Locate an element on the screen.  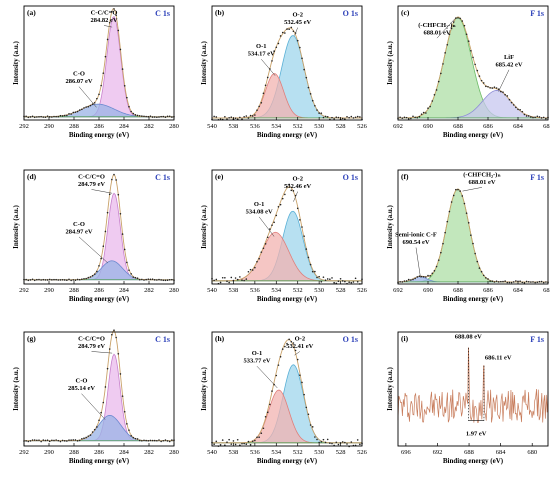
y-axis-title: Intensity (a.u.) is located at coordinates (390, 226).